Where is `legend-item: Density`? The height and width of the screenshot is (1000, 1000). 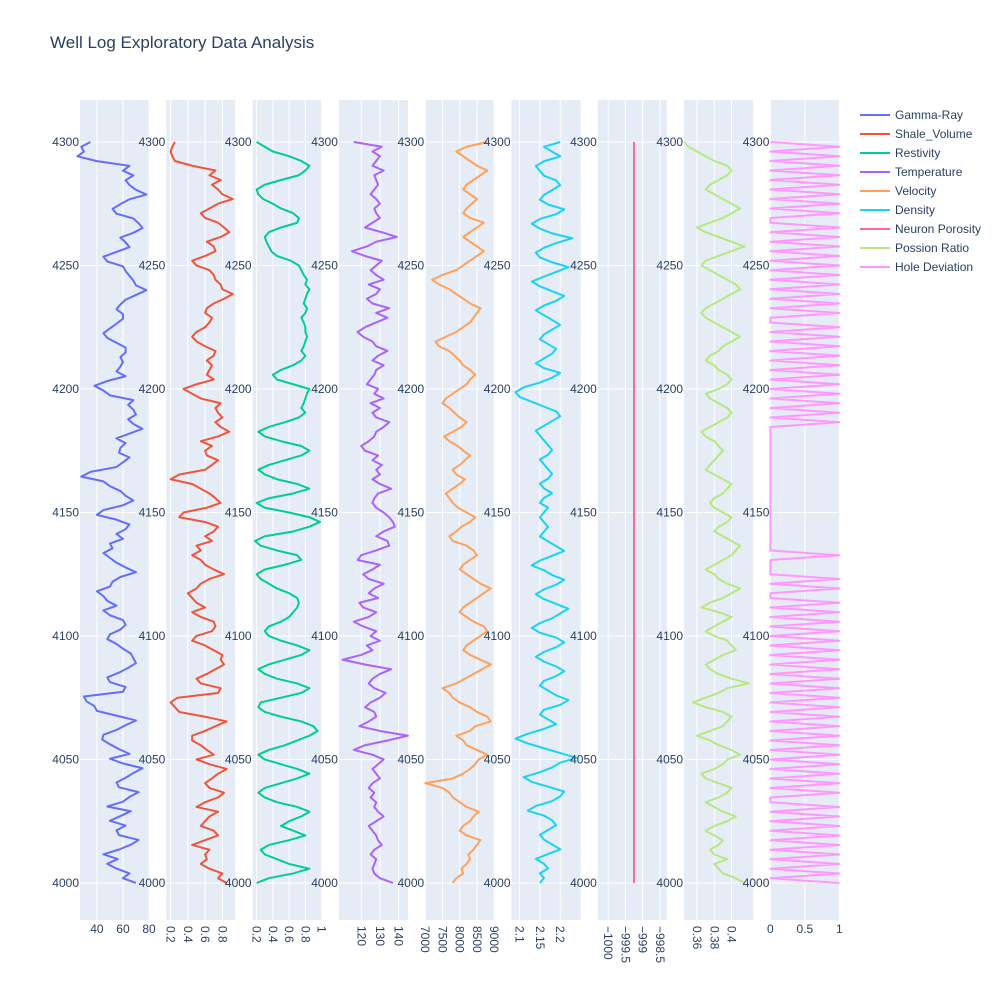 legend-item: Density is located at coordinates (915, 210).